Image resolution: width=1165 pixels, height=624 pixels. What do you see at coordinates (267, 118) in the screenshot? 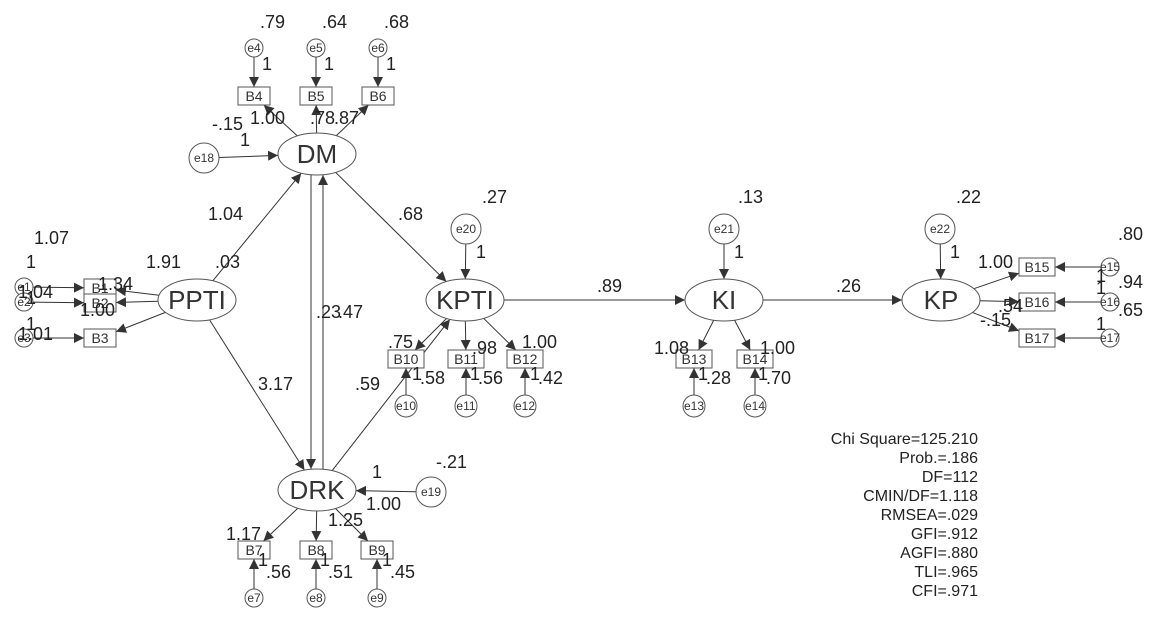
I see `loading-dm-b4: 1.00` at bounding box center [267, 118].